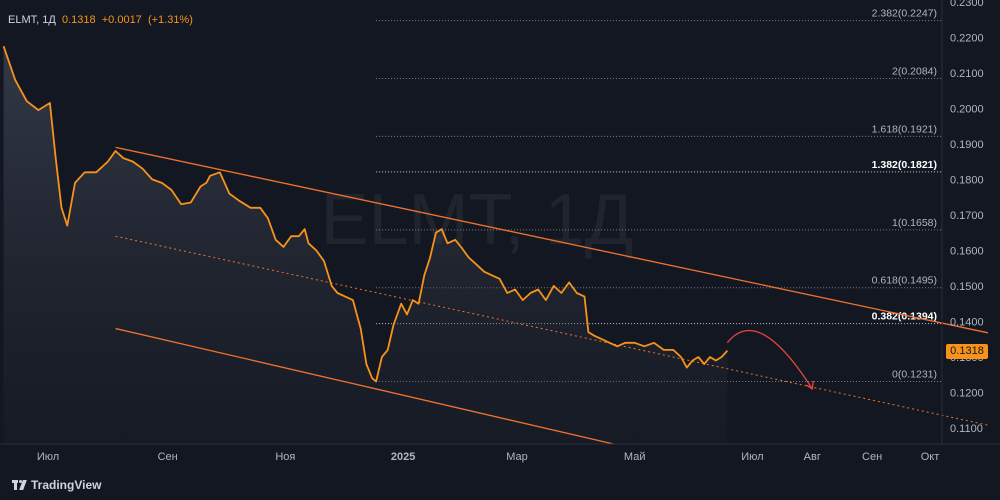 Image resolution: width=1000 pixels, height=500 pixels. Describe the element at coordinates (904, 281) in the screenshot. I see `fib-level-label: 0.618(0.1495)` at that location.